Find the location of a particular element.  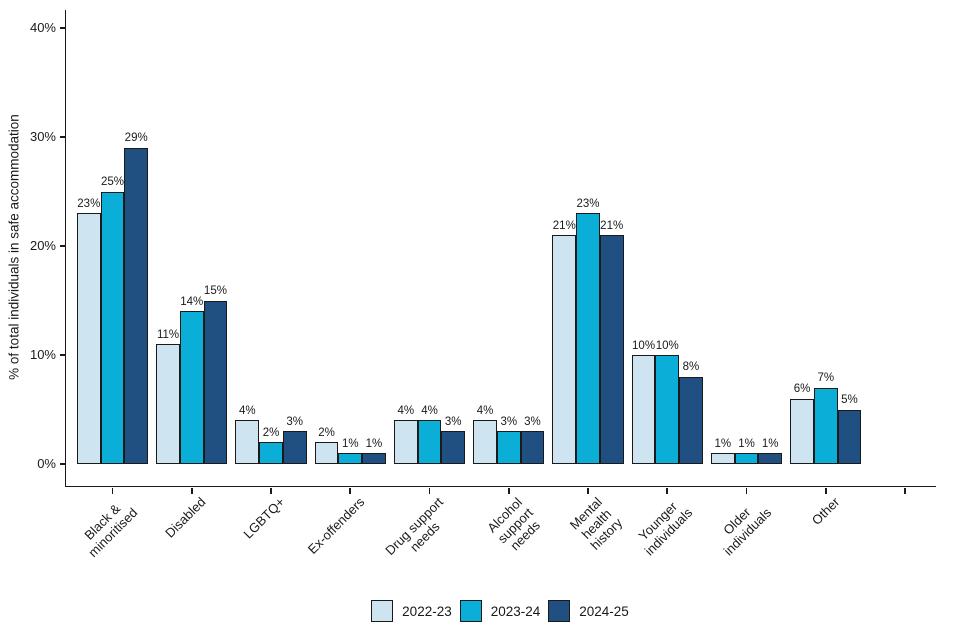

x-category-label-text: Younger individuals is located at coordinates (665, 528).